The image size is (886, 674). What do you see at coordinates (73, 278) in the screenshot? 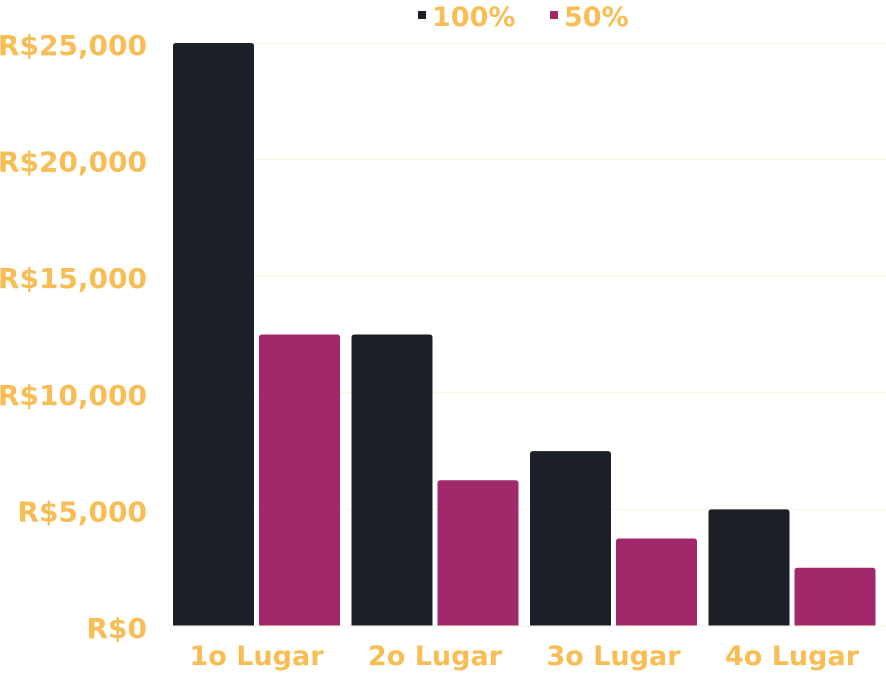
I see `y-tick-label: R$15,000` at bounding box center [73, 278].